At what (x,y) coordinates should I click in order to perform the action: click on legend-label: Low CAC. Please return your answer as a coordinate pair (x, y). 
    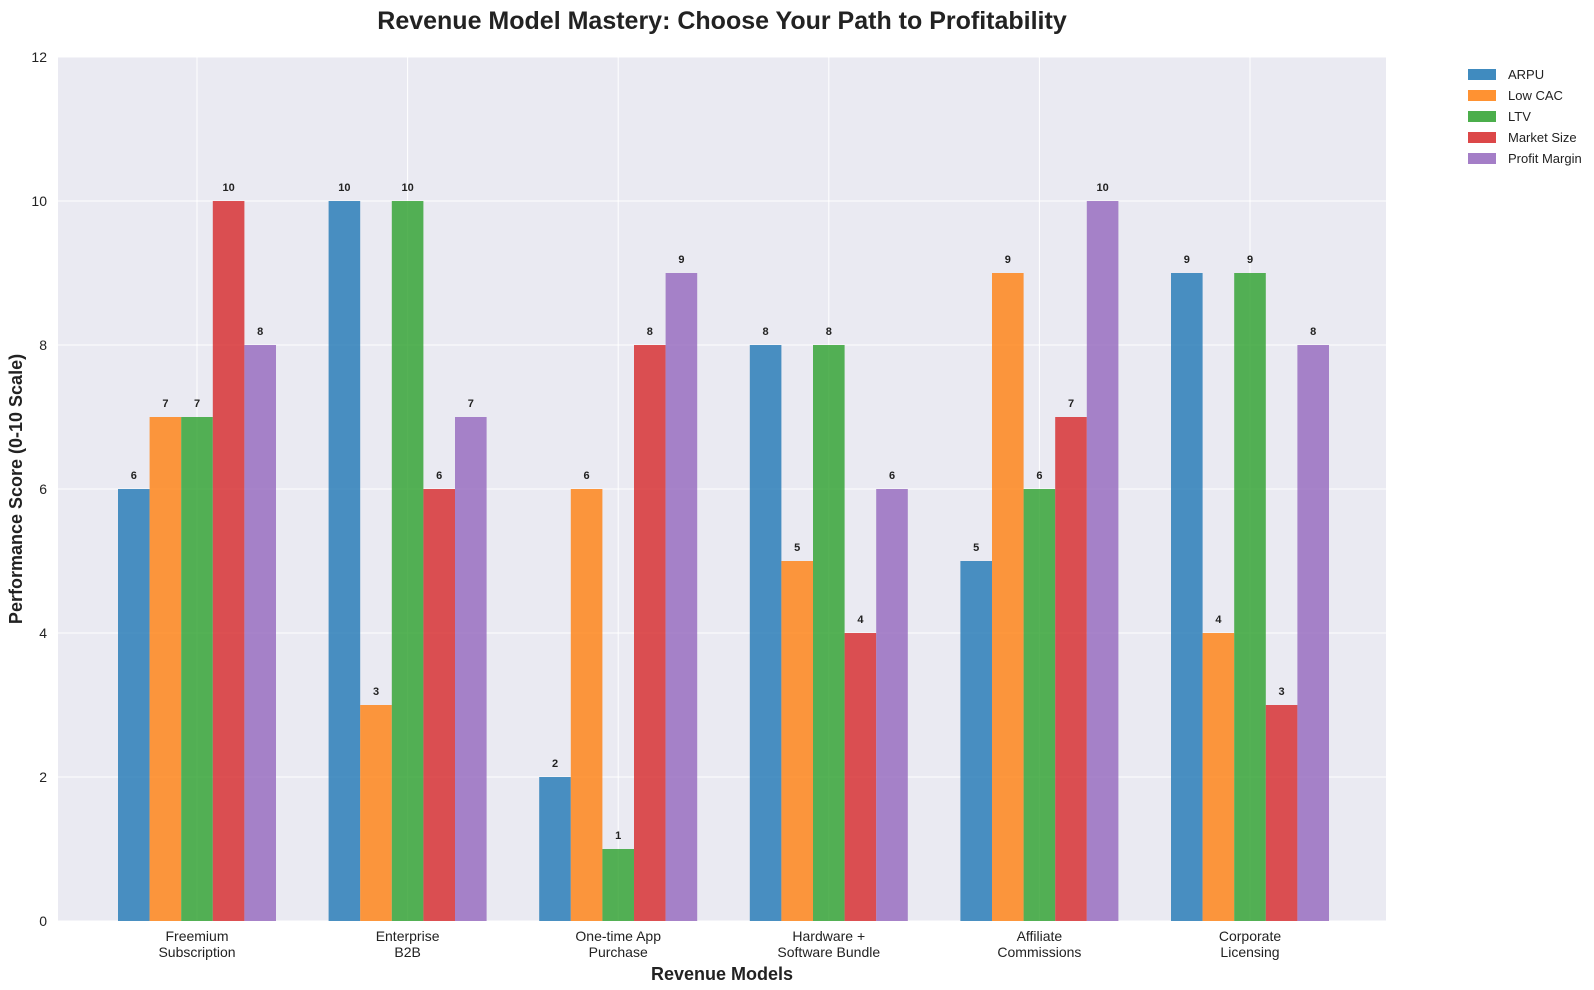
    Looking at the image, I should click on (1535, 95).